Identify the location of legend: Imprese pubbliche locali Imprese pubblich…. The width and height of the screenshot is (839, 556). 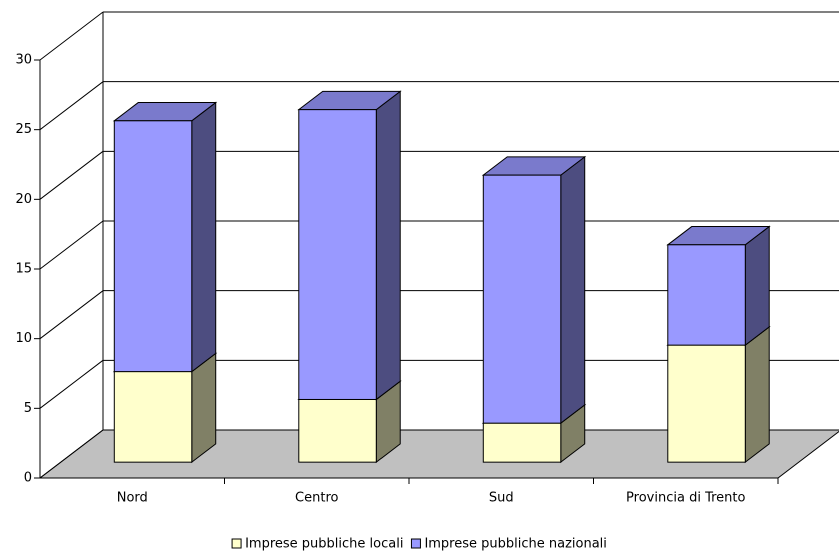
(419, 544).